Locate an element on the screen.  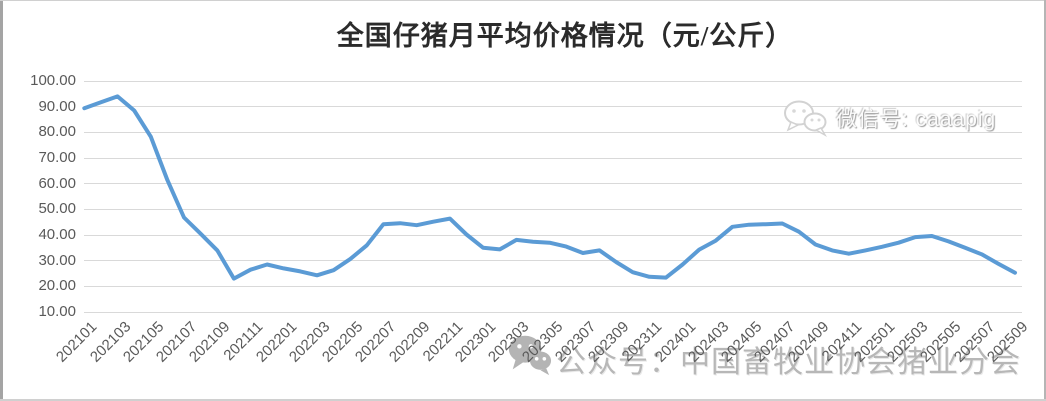
y-axis-tick-label: 80.00 is located at coordinates (57, 132).